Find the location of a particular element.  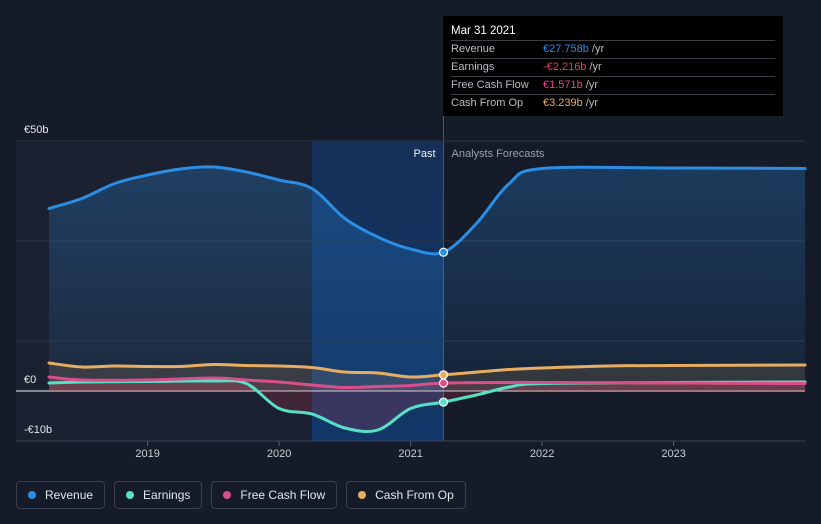

point-cash-from-op is located at coordinates (443, 375).